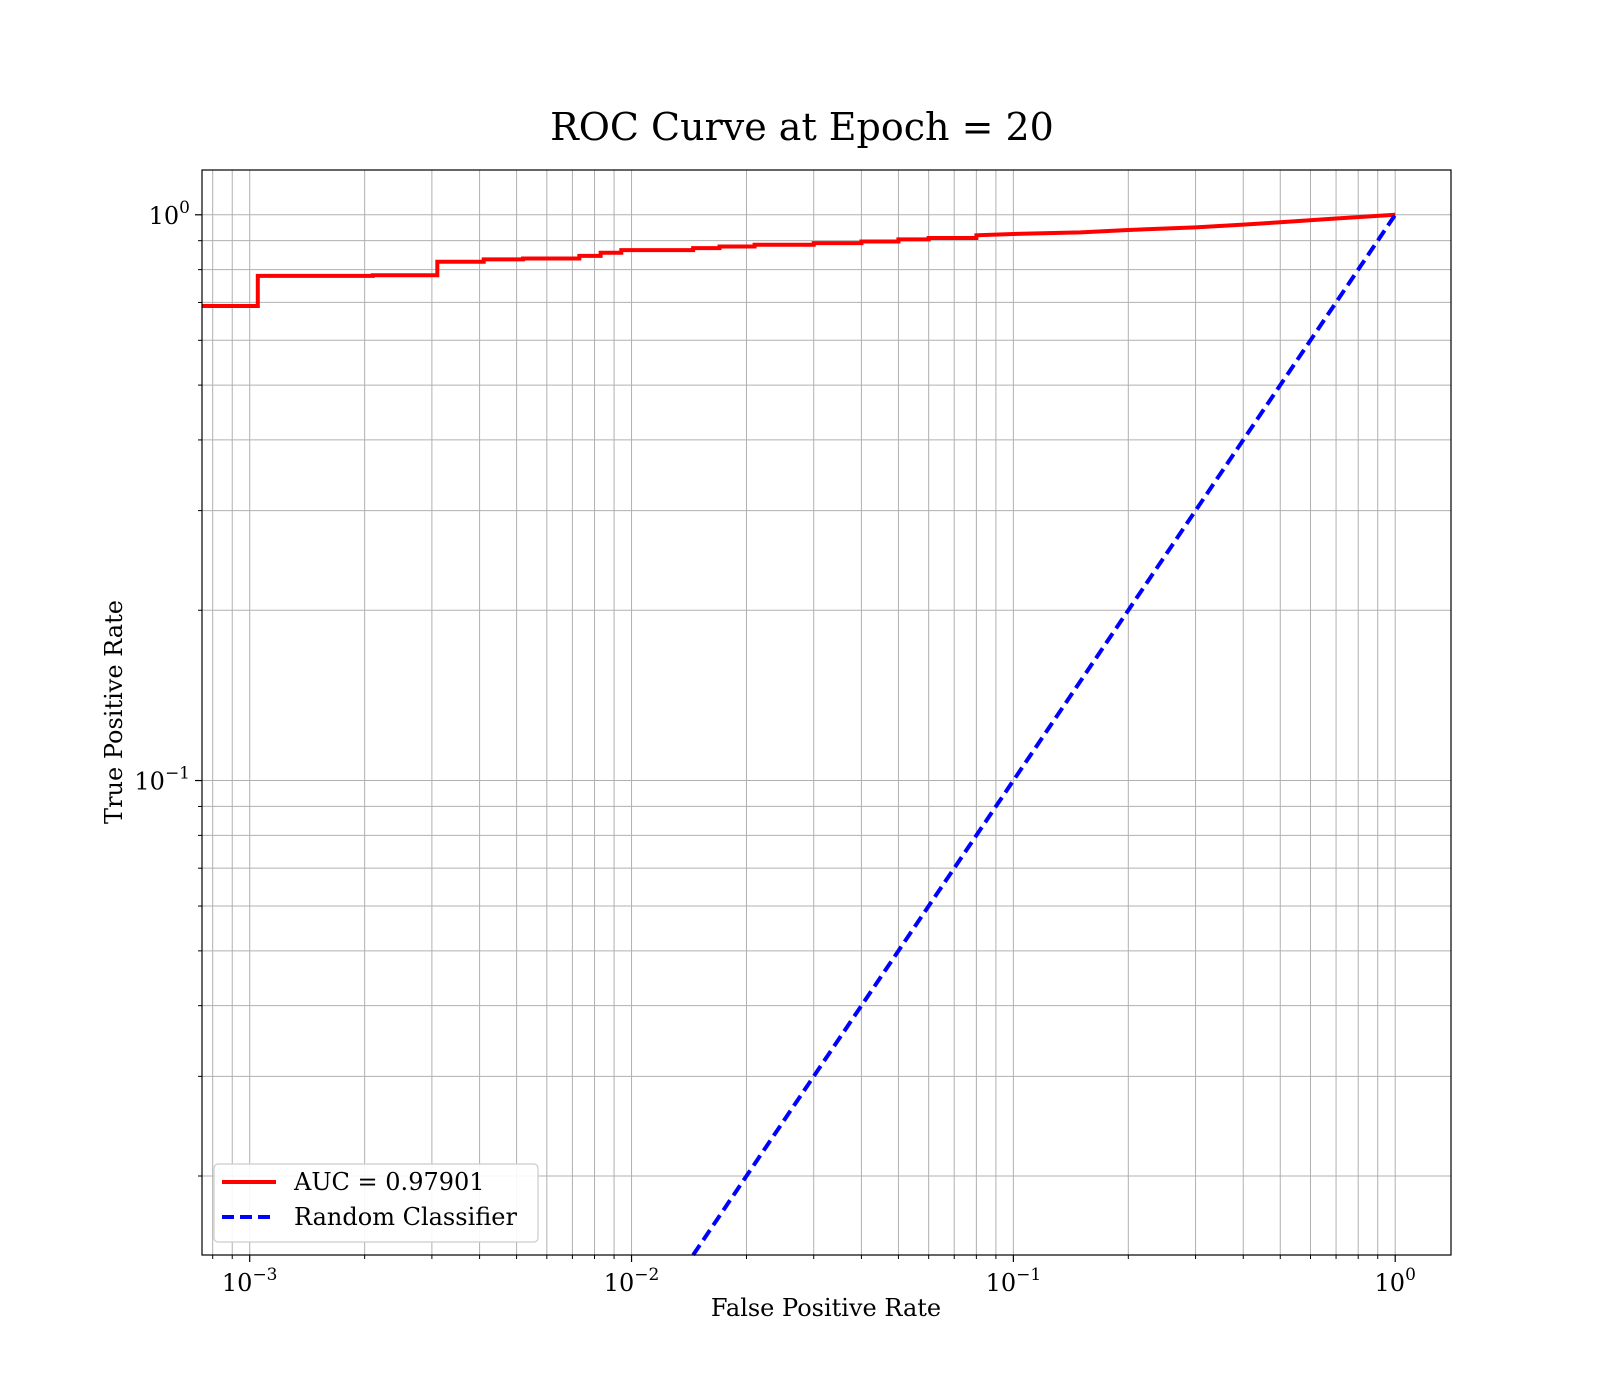  I want to click on y-tick-label: 10⁰, so click(169, 214).